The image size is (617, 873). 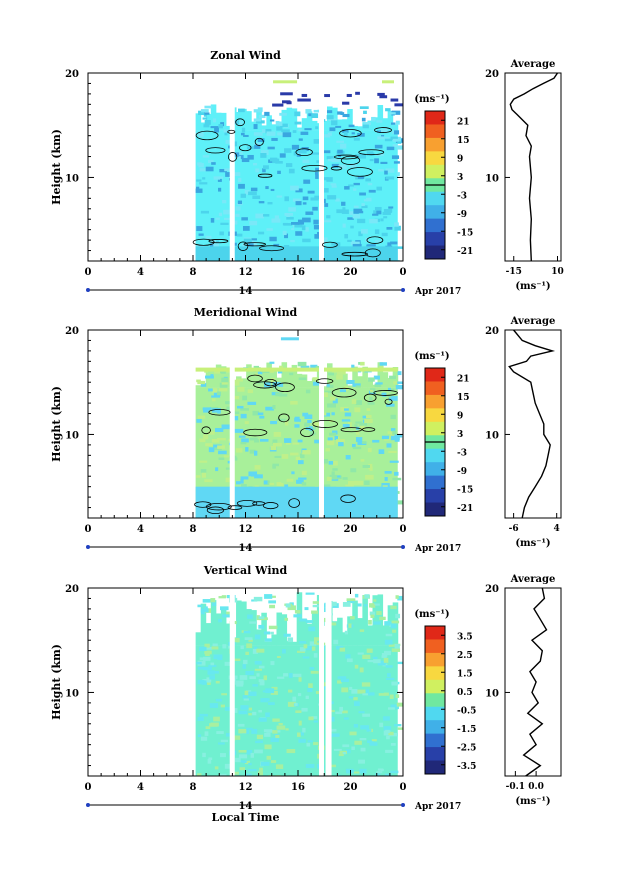 I want to click on data-gap, so click(x=232, y=682).